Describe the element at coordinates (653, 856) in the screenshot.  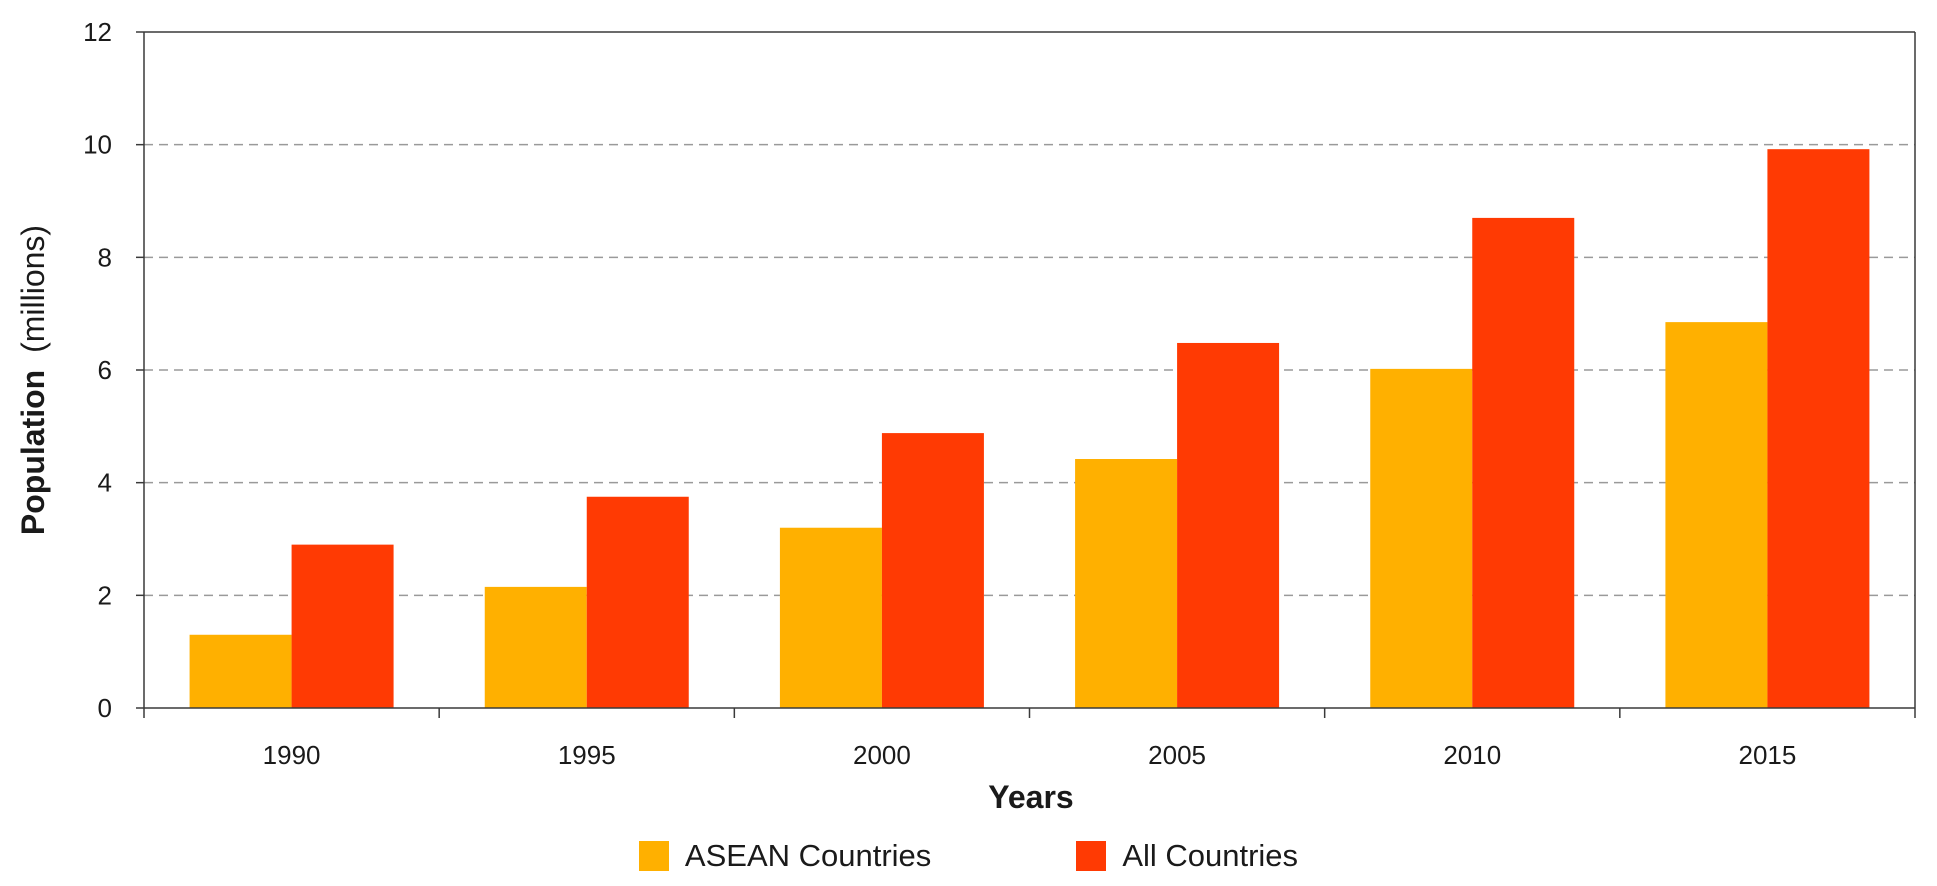
I see `legend-swatch-asean` at that location.